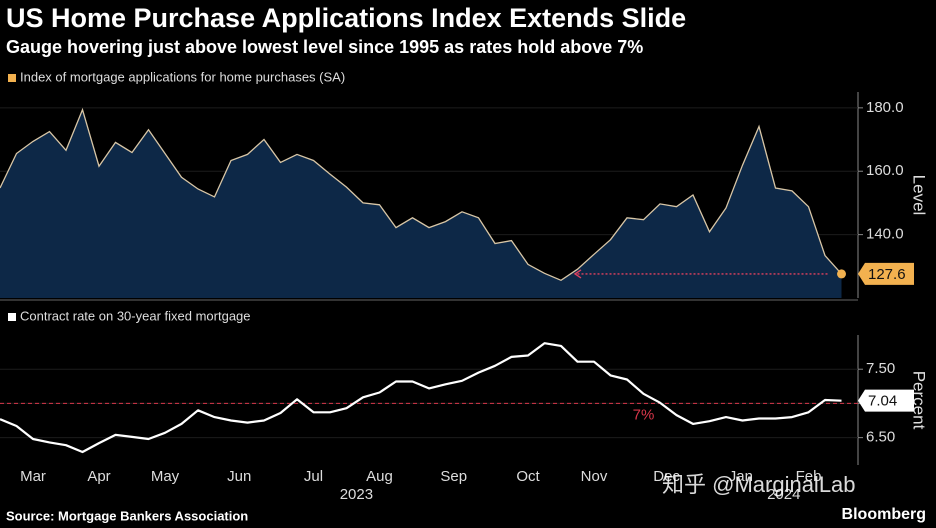  What do you see at coordinates (594, 476) in the screenshot?
I see `x-tick-label: Nov` at bounding box center [594, 476].